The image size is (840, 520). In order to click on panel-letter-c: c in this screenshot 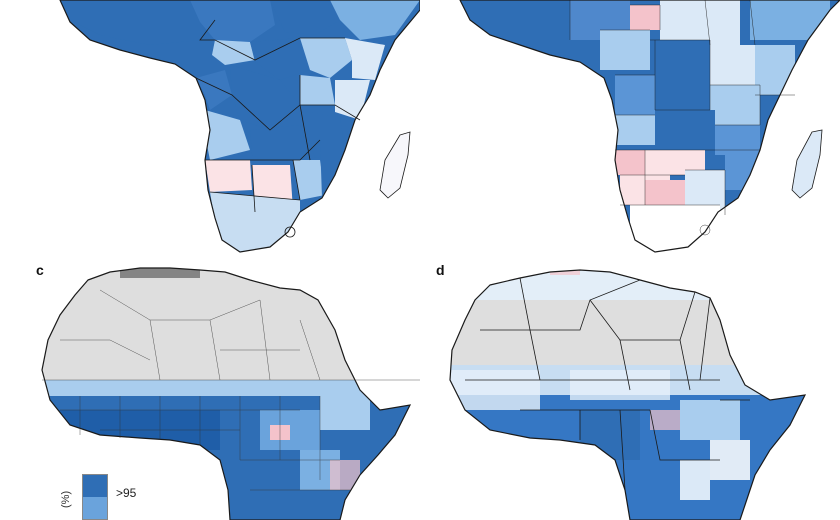, I will do `click(40, 270)`.